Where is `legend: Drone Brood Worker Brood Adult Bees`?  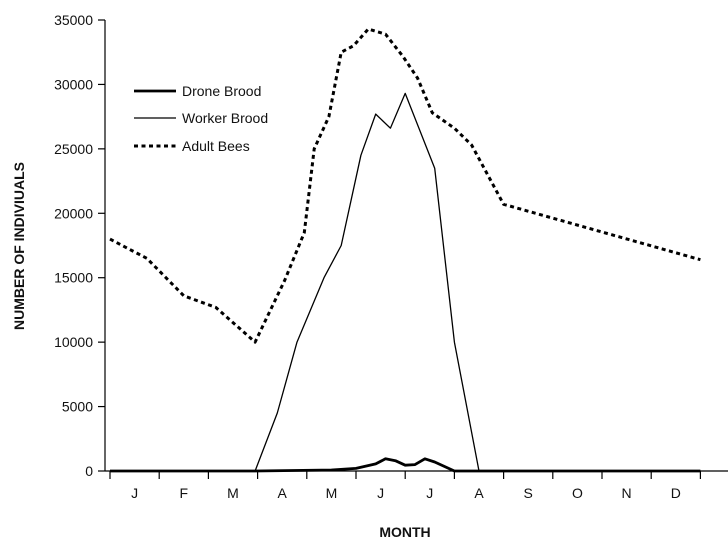 legend: Drone Brood Worker Brood Adult Bees is located at coordinates (201, 118).